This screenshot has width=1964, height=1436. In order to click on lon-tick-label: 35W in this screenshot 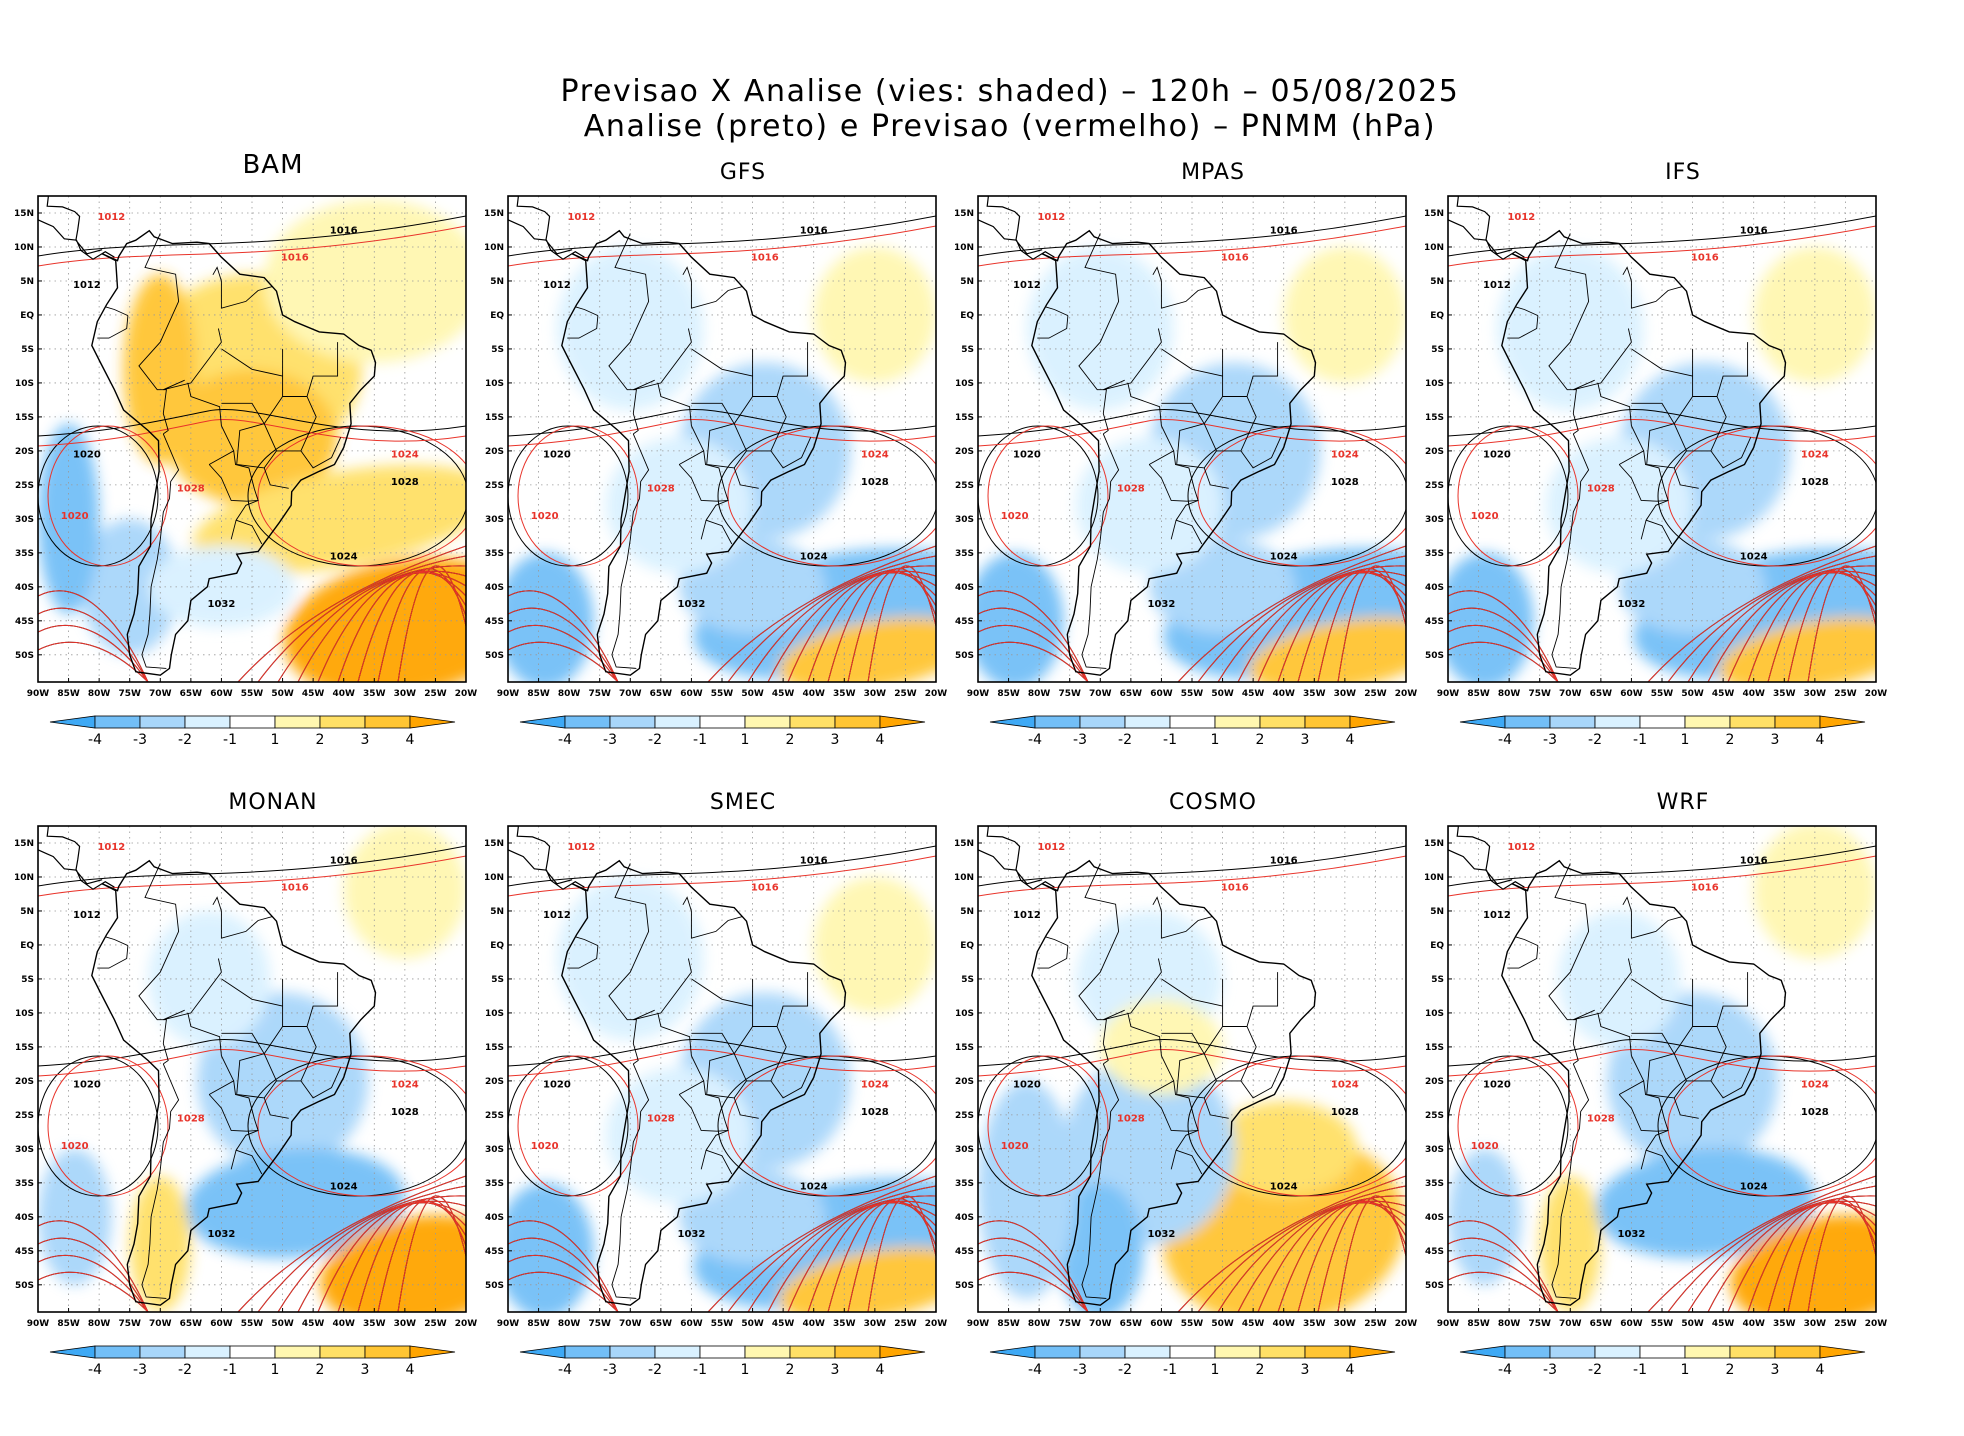, I will do `click(844, 694)`.